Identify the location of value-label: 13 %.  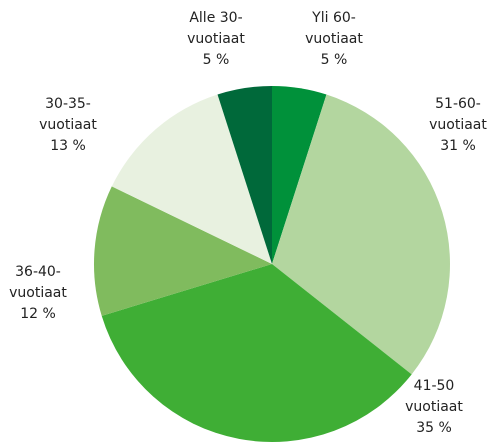
(68, 146).